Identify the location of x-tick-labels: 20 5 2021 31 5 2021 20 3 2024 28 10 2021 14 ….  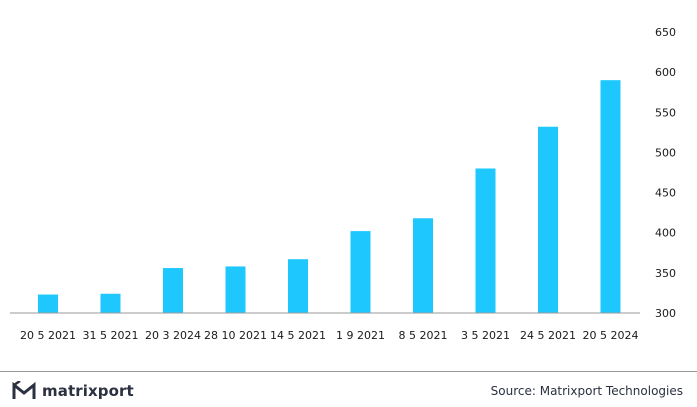
(329, 335).